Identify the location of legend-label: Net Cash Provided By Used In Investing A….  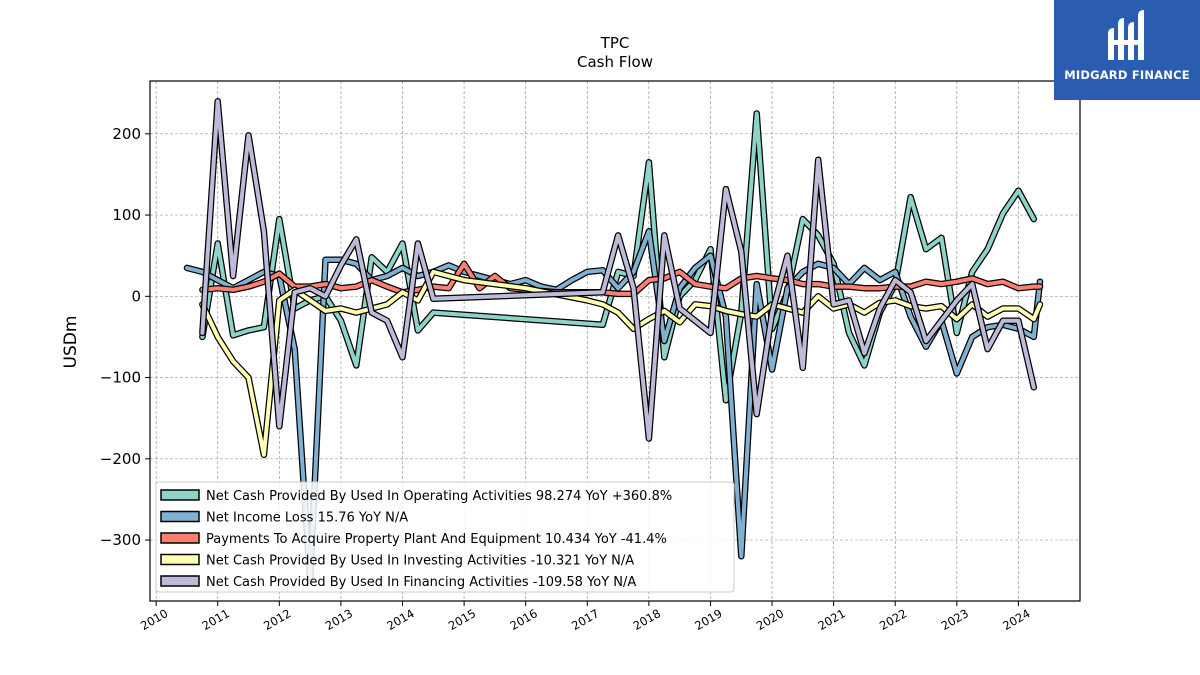
(420, 561).